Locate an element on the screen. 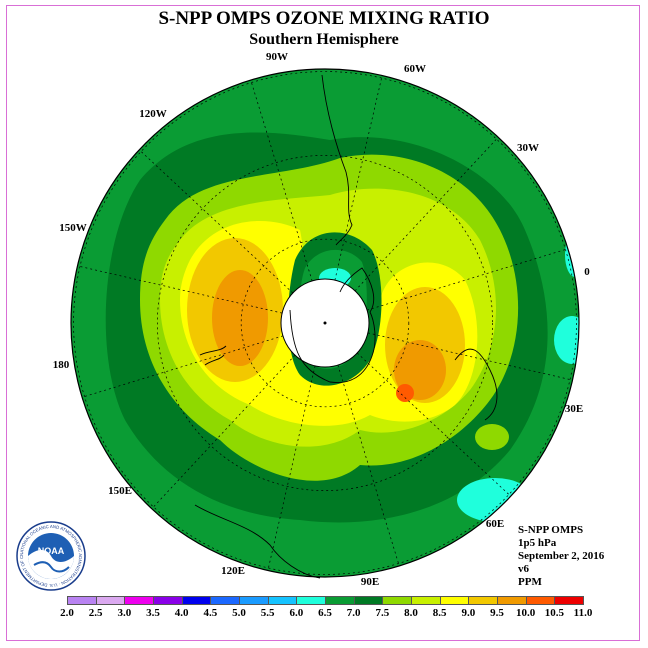 The image size is (648, 648). coastline-antarctica is located at coordinates (332, 346).